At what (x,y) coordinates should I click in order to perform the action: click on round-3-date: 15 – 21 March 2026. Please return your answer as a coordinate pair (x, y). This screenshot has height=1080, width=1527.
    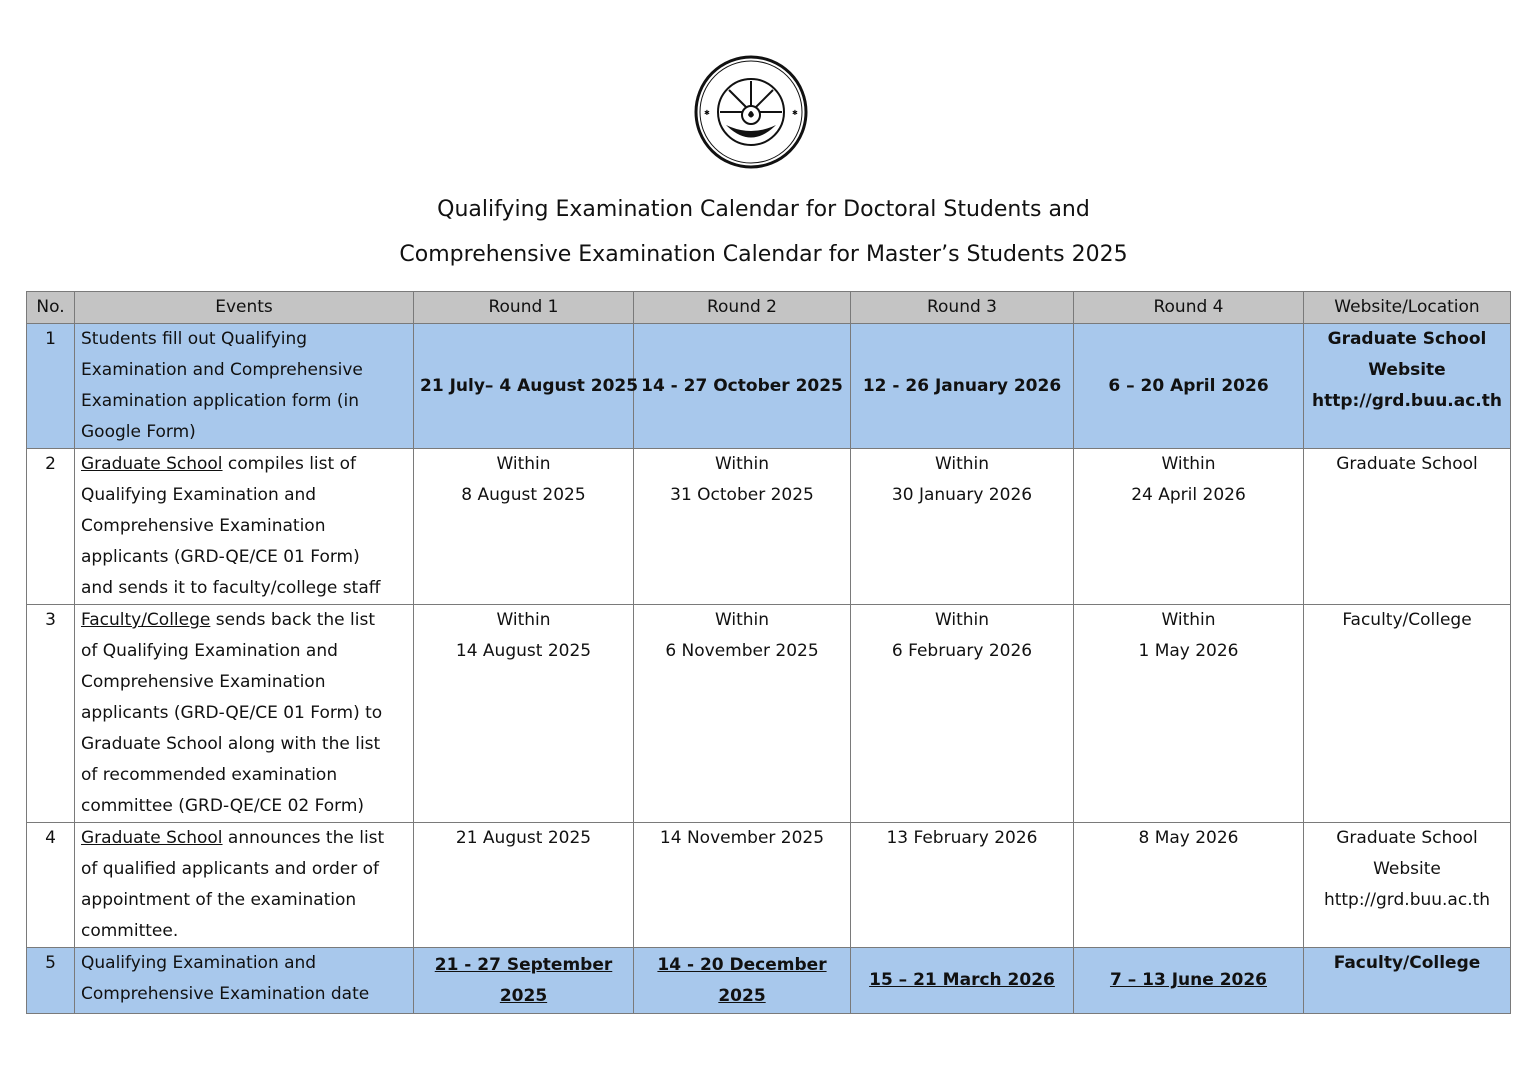
    Looking at the image, I should click on (962, 980).